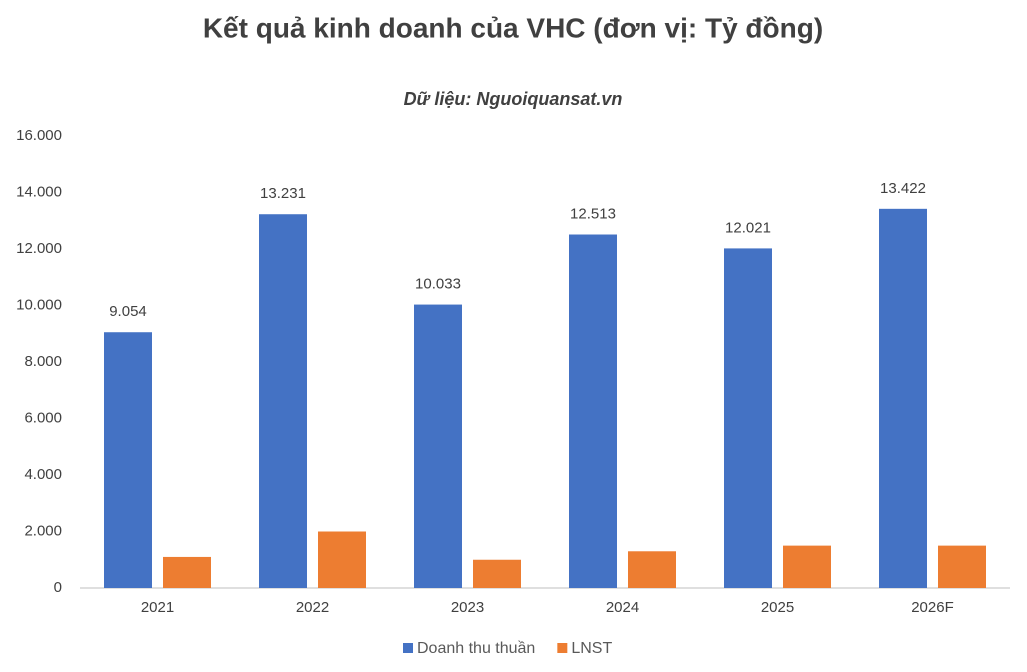  What do you see at coordinates (43, 361) in the screenshot?
I see `y-tick-label: 8.000` at bounding box center [43, 361].